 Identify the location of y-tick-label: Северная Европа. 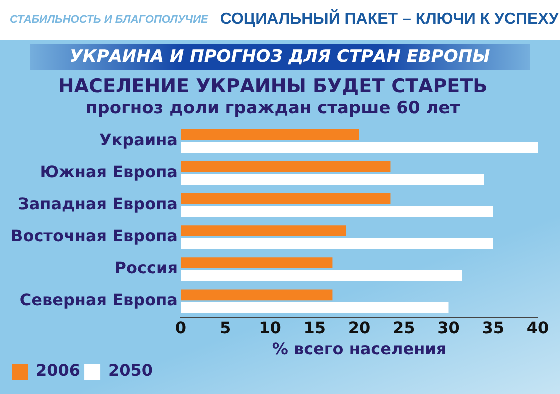
(99, 300).